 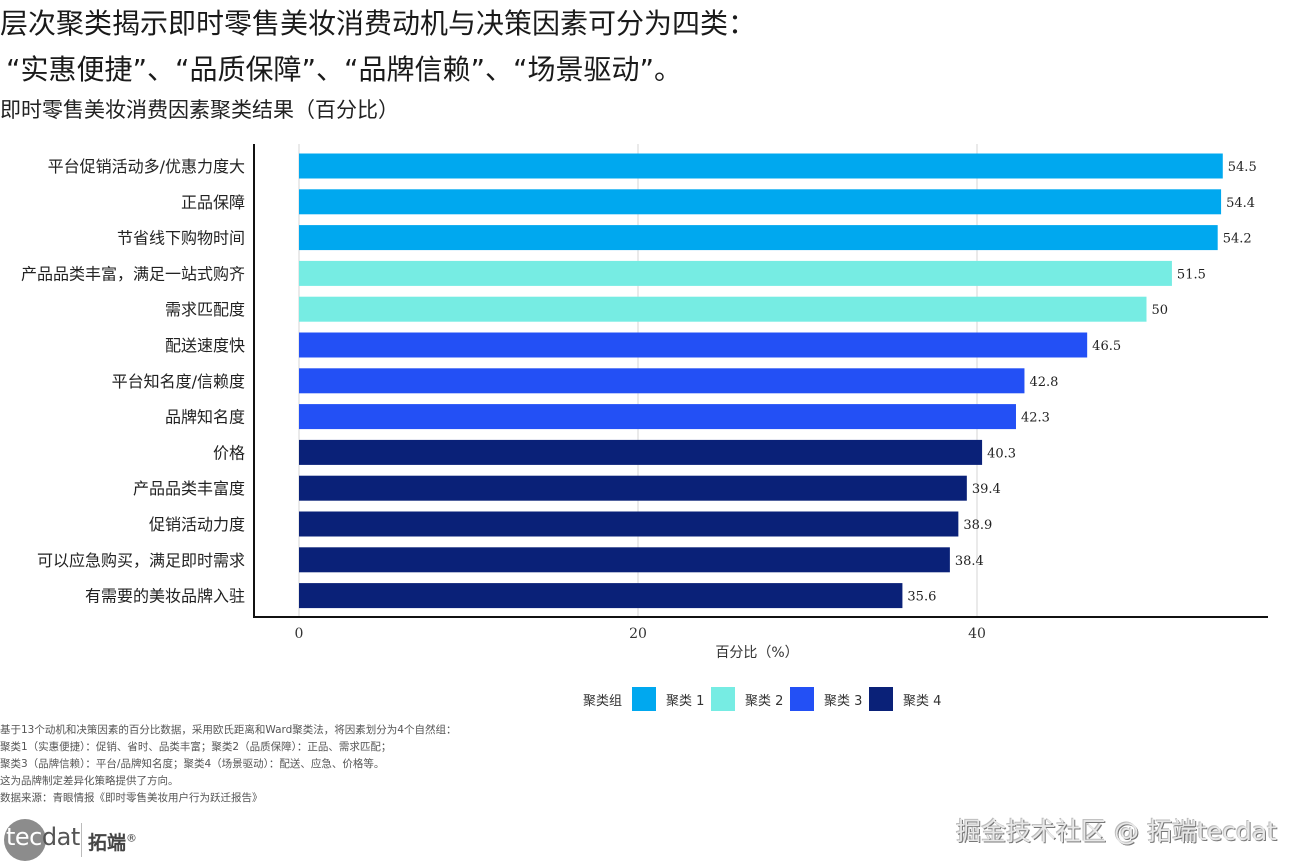 I want to click on logo-divider, so click(x=81, y=840).